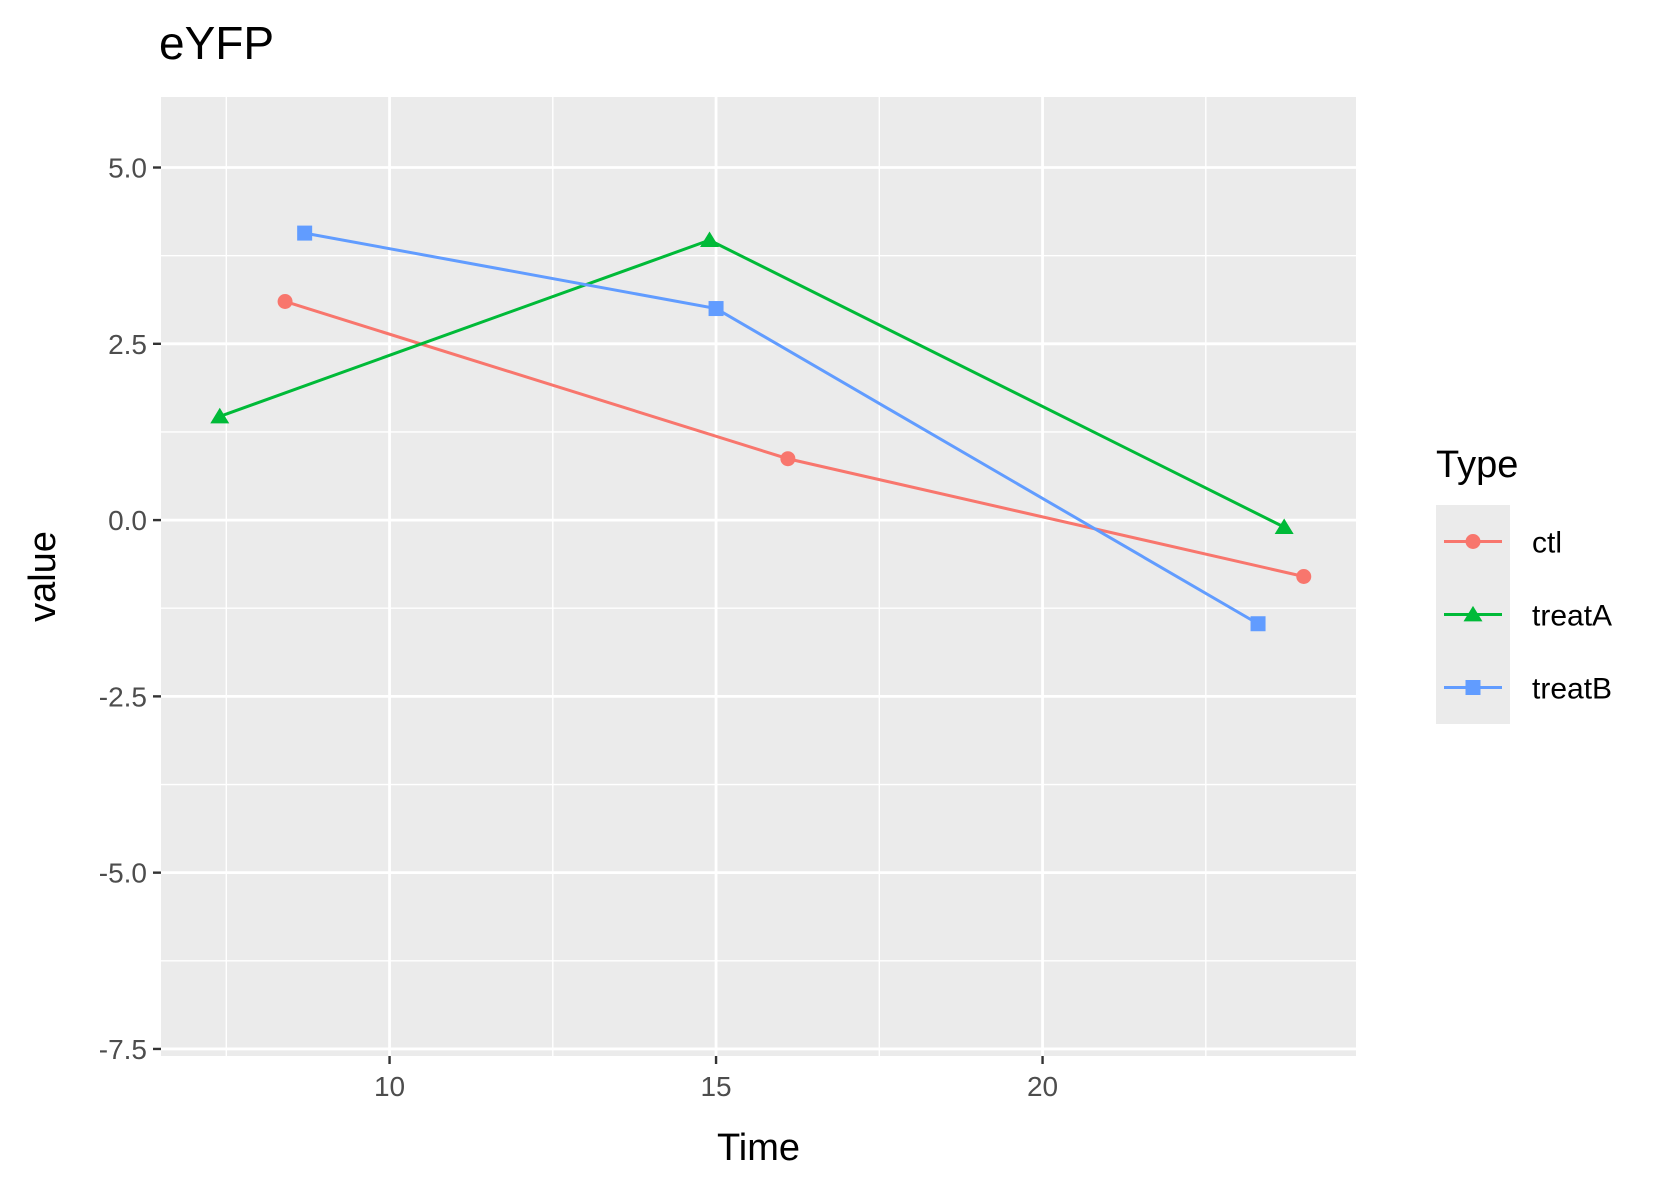 Image resolution: width=1653 pixels, height=1181 pixels. I want to click on legend-label-treatA: treatA, so click(1572, 616).